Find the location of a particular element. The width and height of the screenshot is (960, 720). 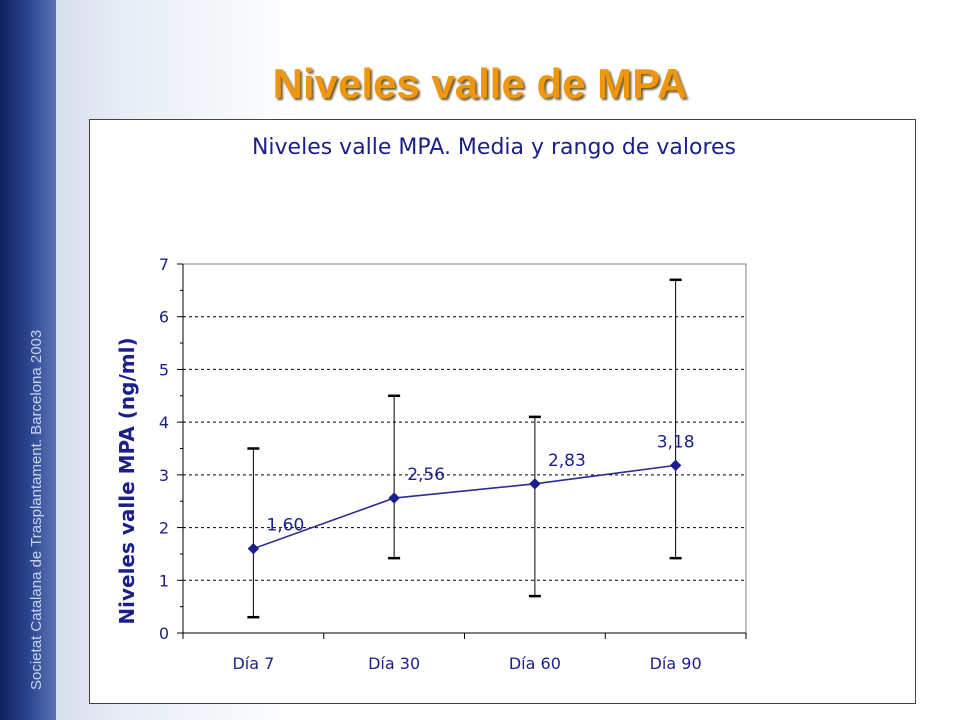

y-tick-label-2: 2 is located at coordinates (164, 528).